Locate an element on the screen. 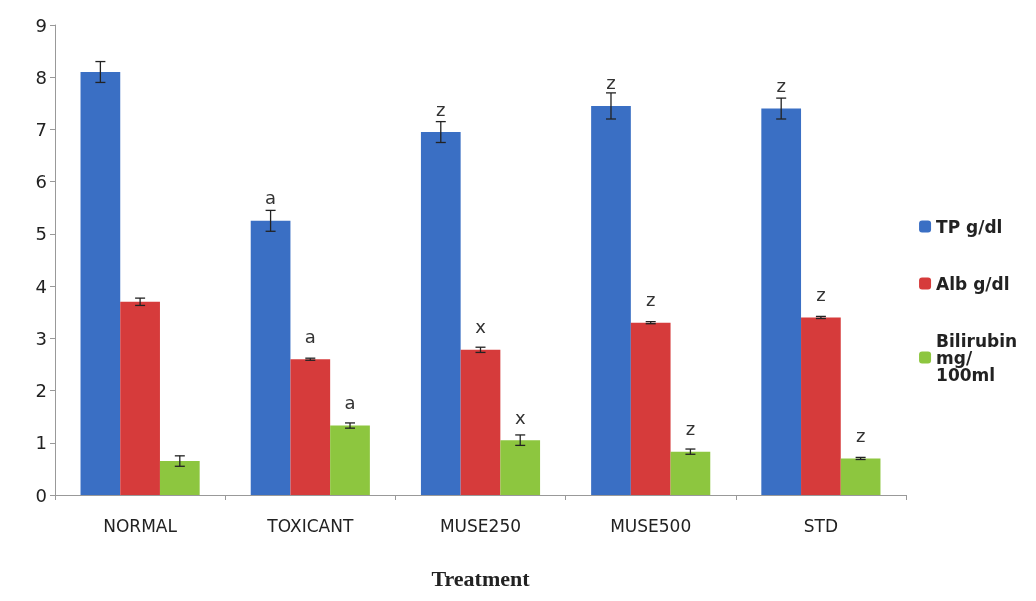 This screenshot has width=1036, height=601. y-tick-label: 5 is located at coordinates (41, 234).